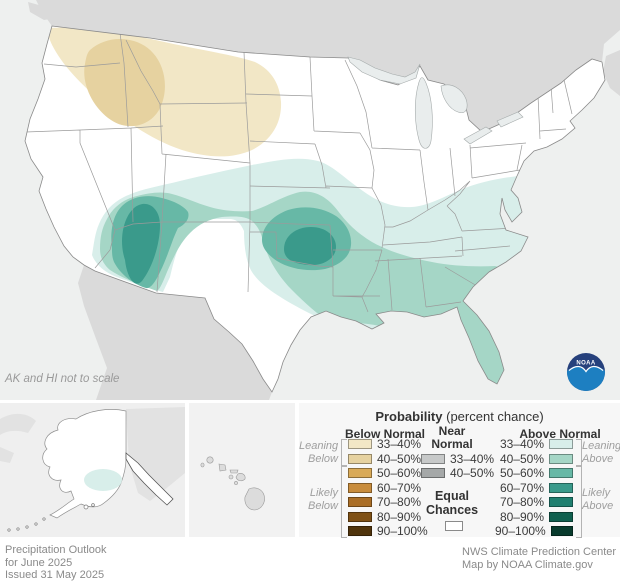 The image size is (620, 585). Describe the element at coordinates (384, 70) in the screenshot. I see `lake-superior` at that location.